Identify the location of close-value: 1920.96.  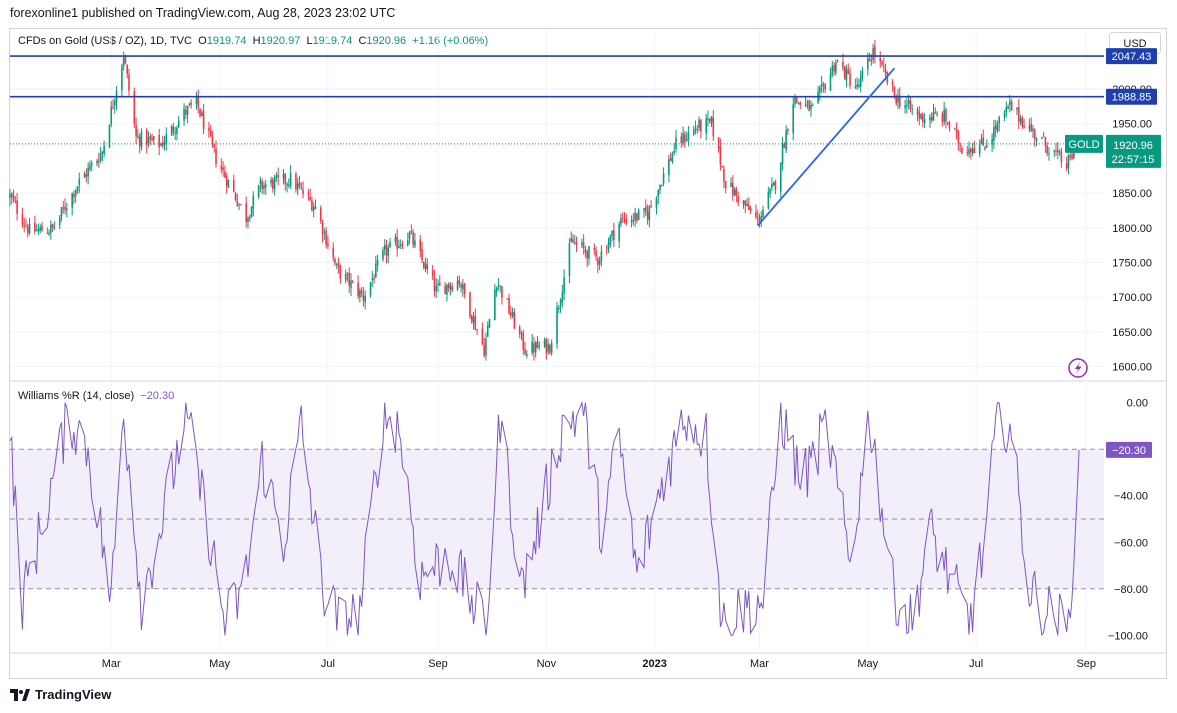
(386, 41).